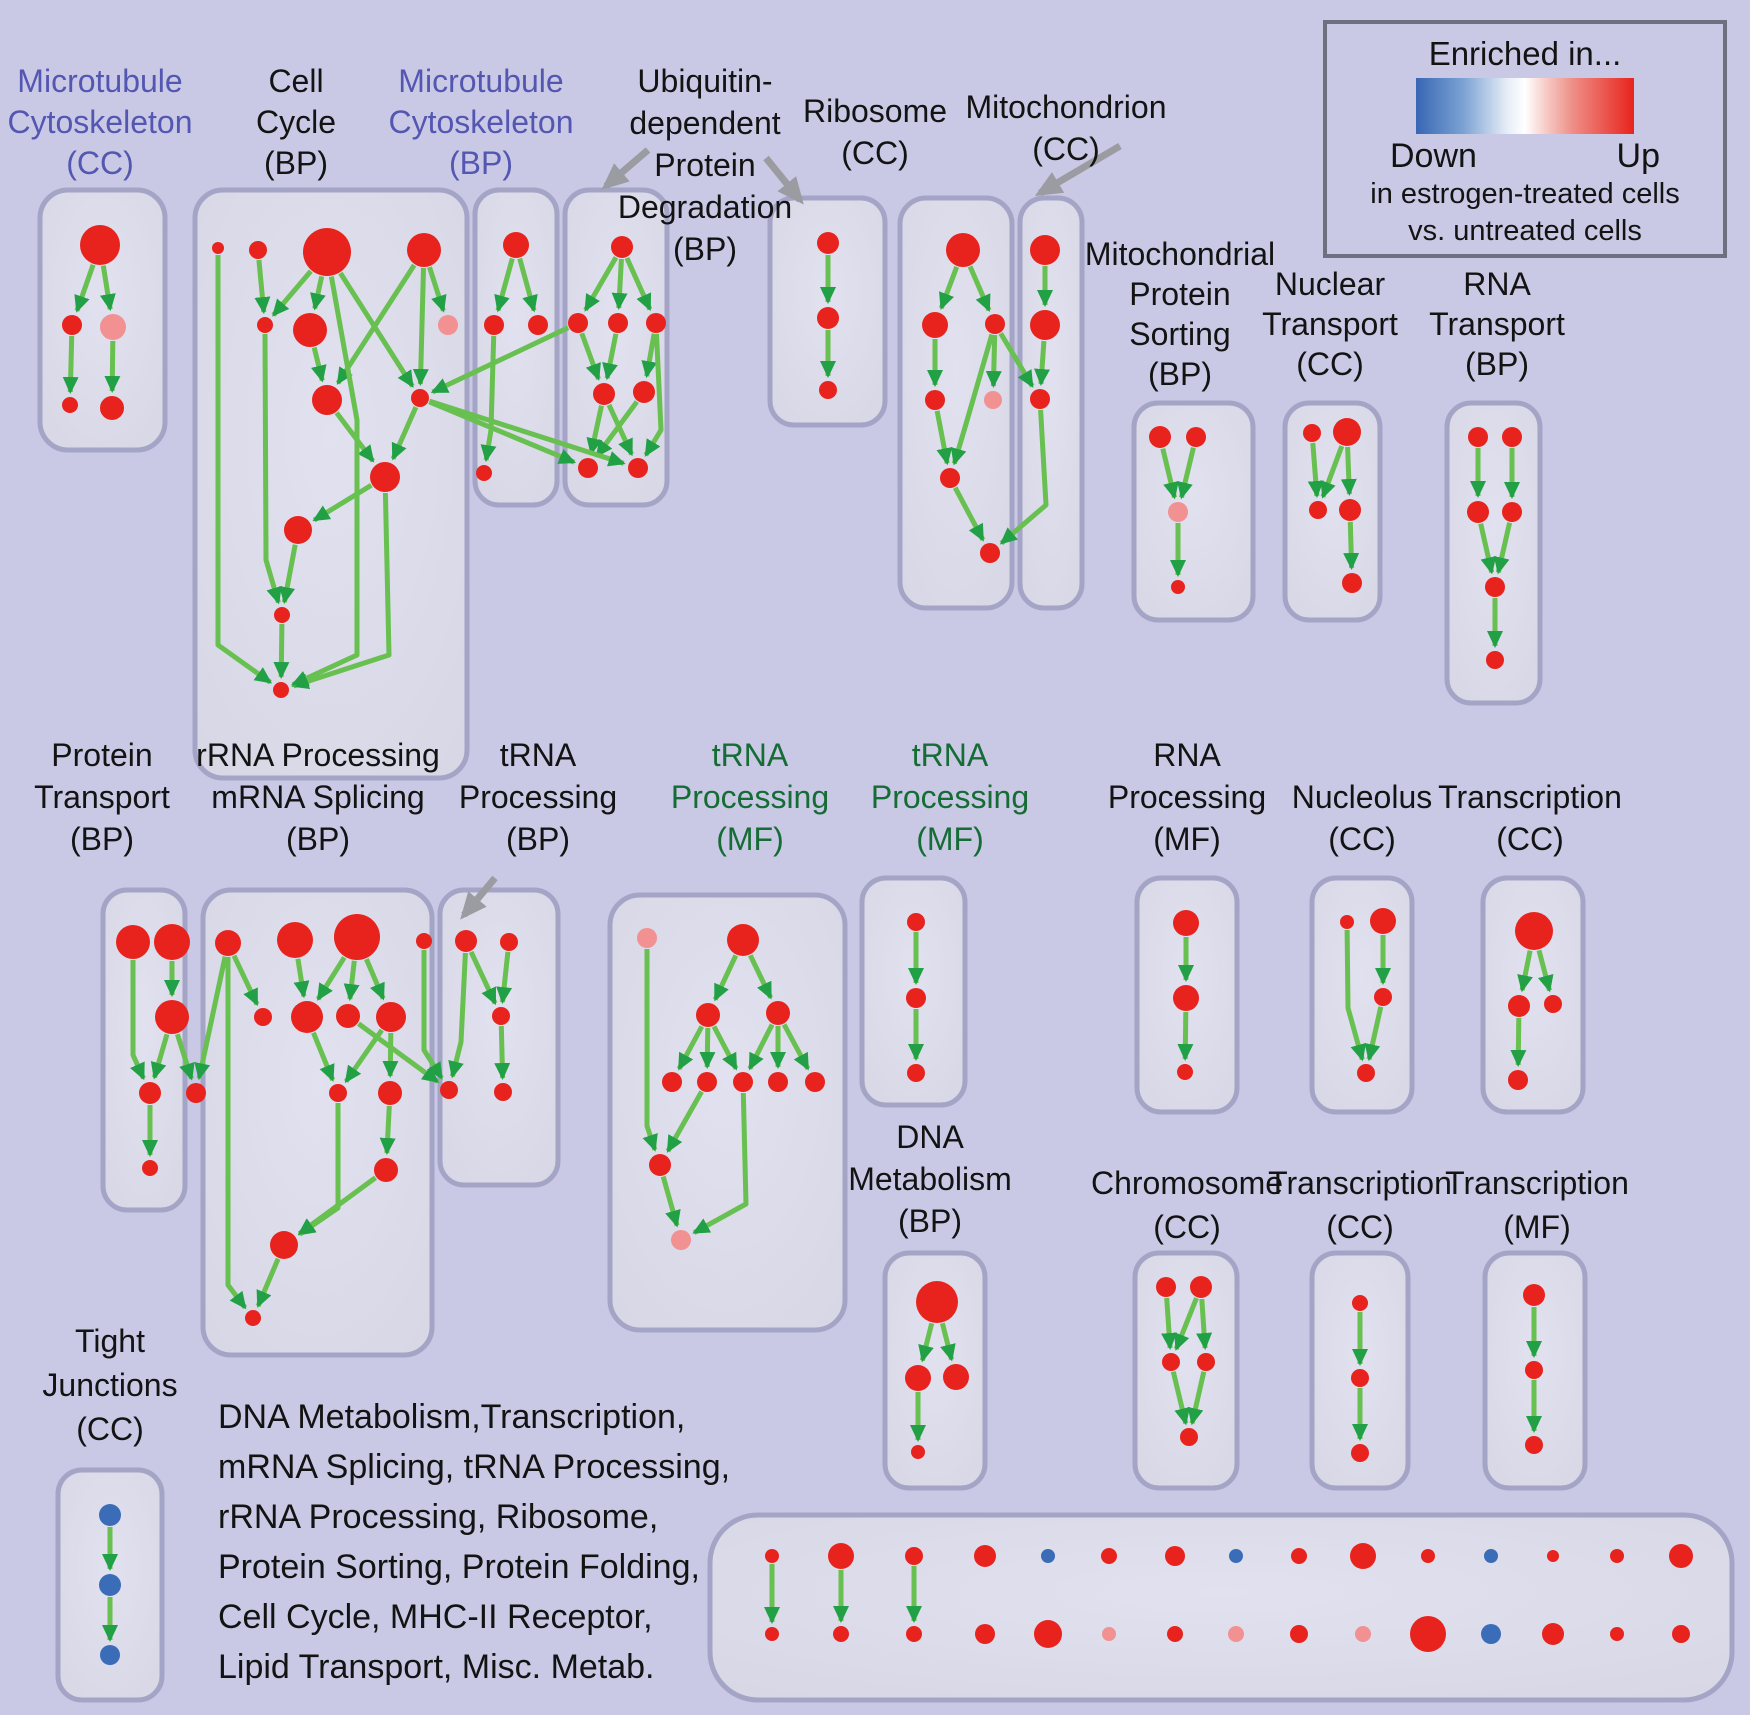  I want to click on cluster-box-mitochondrion, so click(1051, 403).